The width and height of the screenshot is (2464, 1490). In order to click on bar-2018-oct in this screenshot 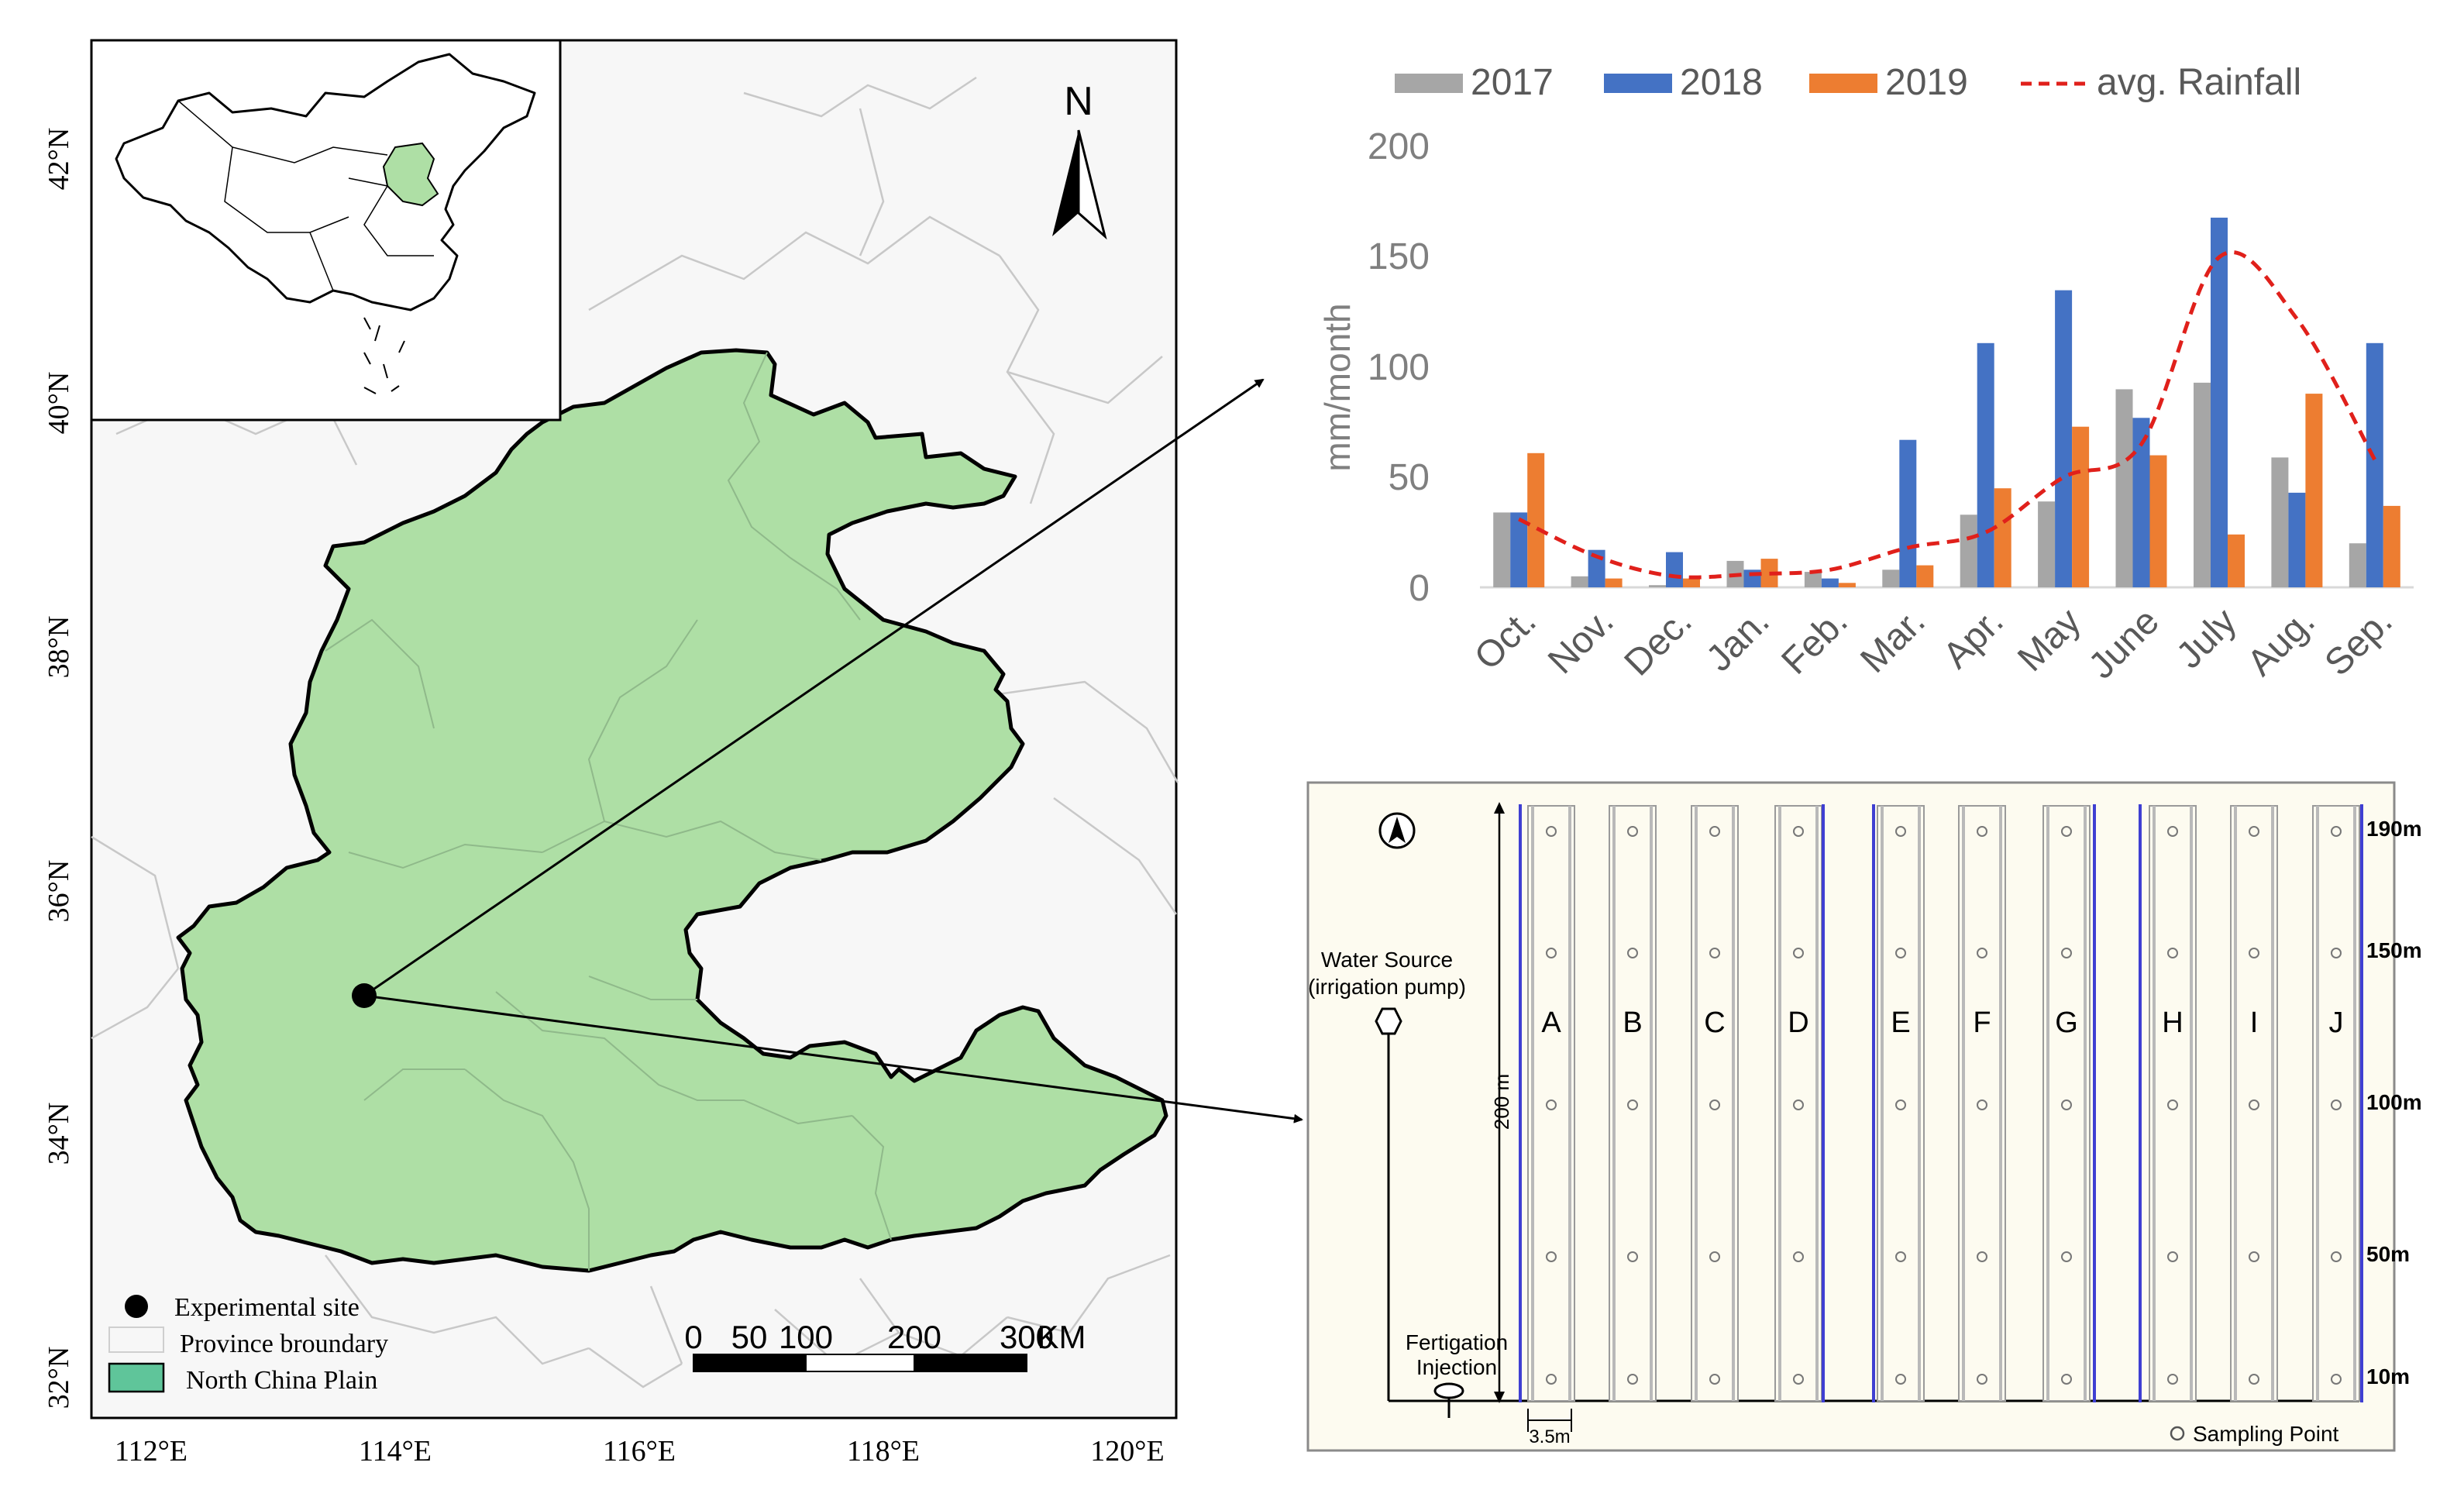, I will do `click(1519, 549)`.